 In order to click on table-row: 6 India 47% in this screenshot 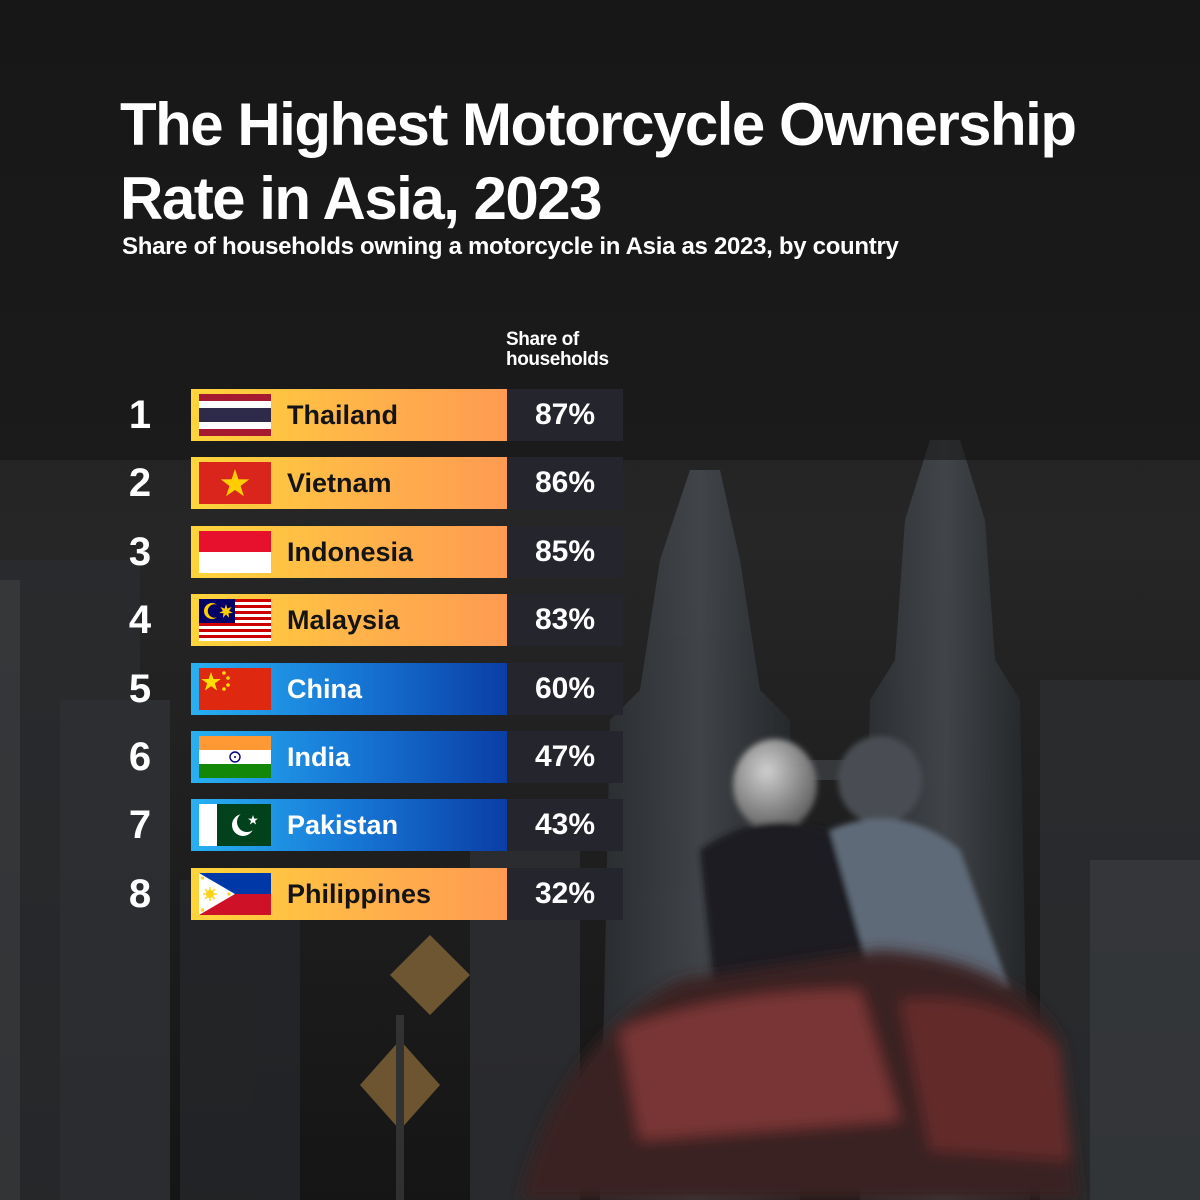, I will do `click(350, 757)`.